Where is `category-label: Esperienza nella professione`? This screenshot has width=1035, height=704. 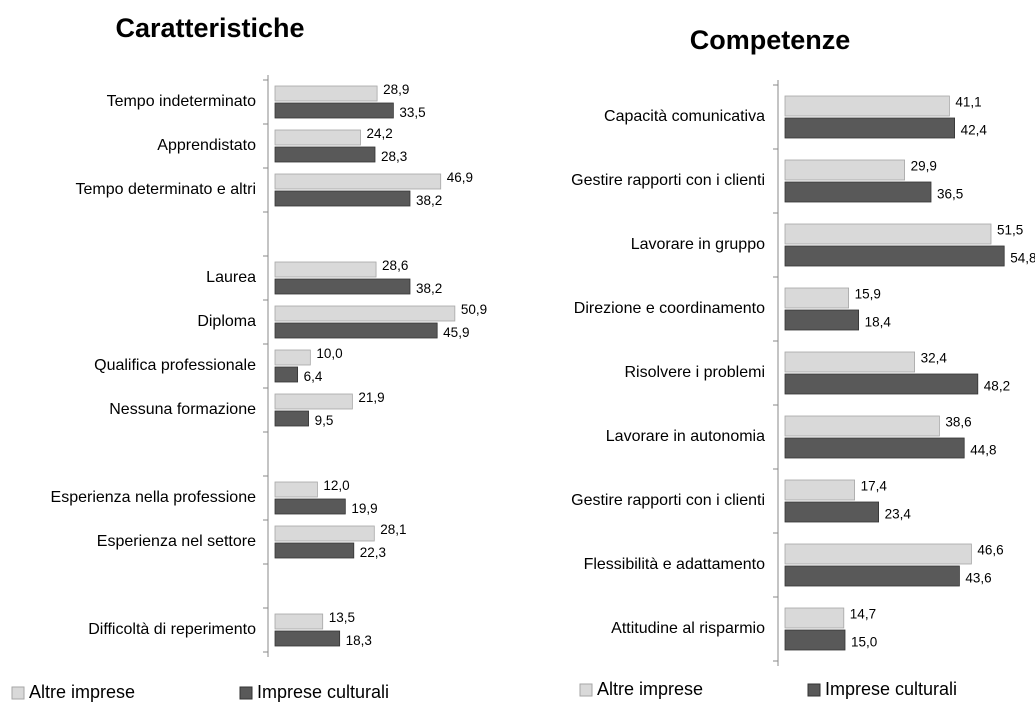 category-label: Esperienza nella professione is located at coordinates (154, 497).